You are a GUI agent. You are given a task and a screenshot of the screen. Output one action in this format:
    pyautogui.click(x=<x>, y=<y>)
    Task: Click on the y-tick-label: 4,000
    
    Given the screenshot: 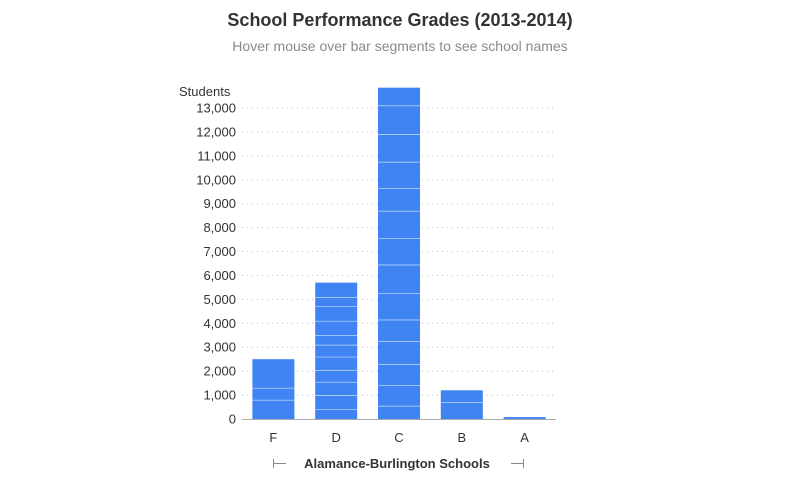 What is the action you would take?
    pyautogui.click(x=219, y=323)
    